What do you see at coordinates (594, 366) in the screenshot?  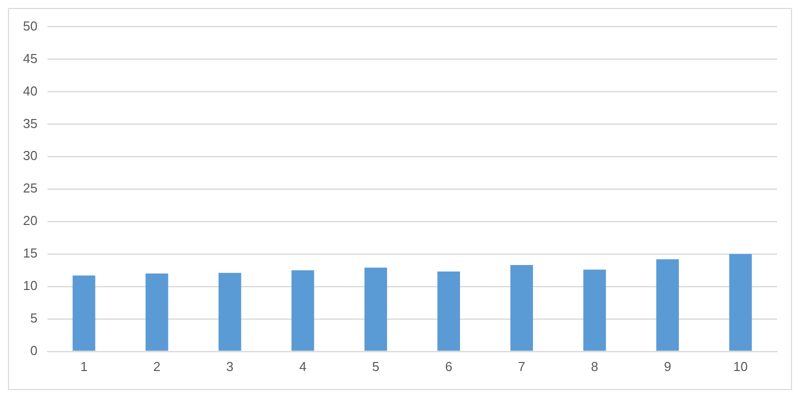 I see `x-tick-label: 8` at bounding box center [594, 366].